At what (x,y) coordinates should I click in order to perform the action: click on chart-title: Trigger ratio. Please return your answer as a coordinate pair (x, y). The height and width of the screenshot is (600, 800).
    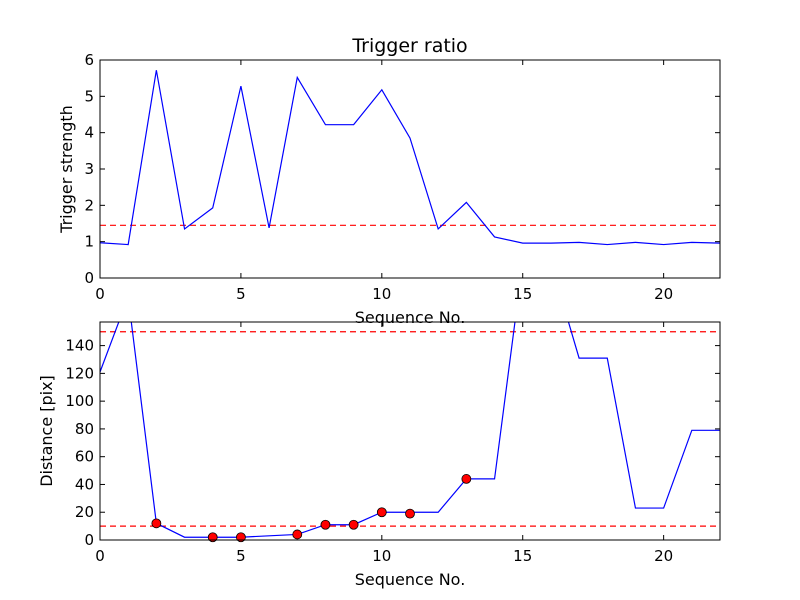
    Looking at the image, I should click on (409, 46).